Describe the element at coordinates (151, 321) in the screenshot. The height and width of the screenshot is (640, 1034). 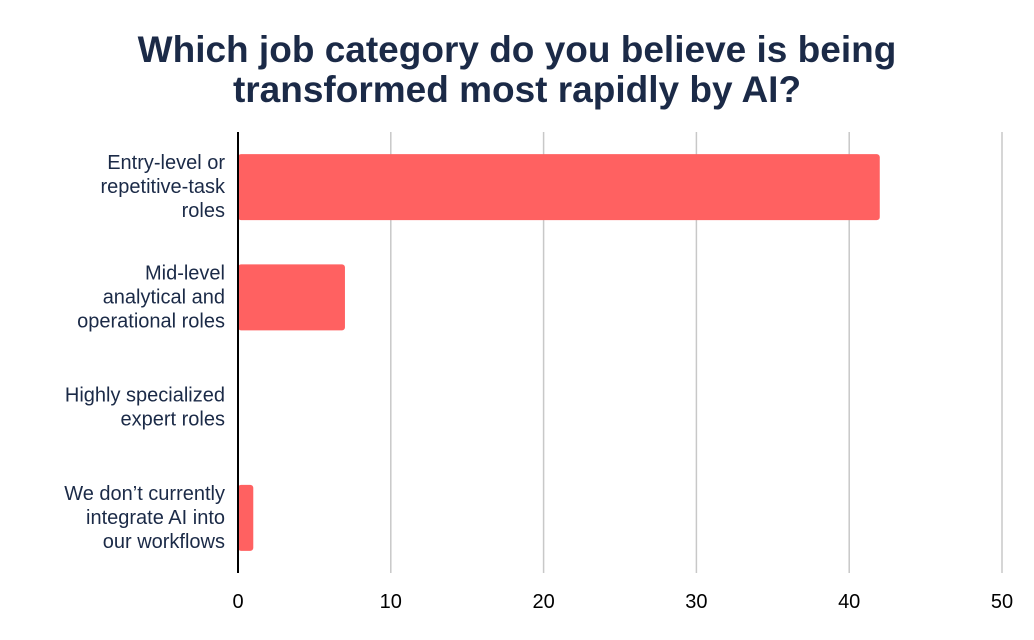
I see `category-label-line: operational roles` at that location.